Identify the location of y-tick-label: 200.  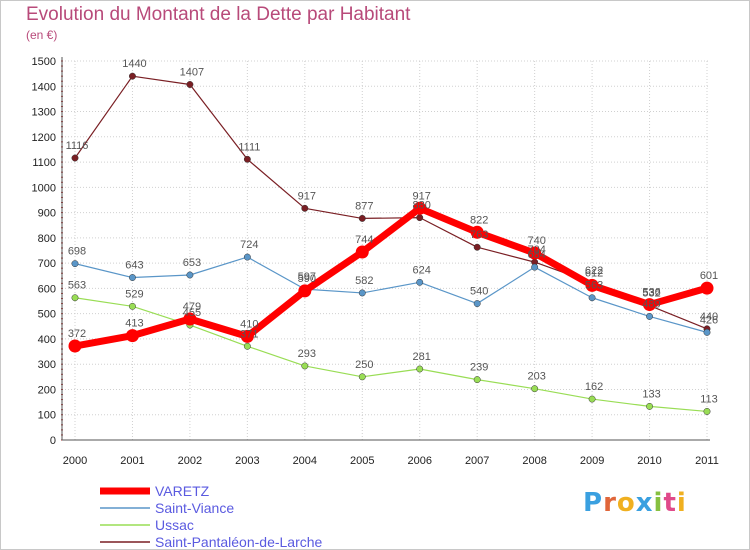
(47, 390).